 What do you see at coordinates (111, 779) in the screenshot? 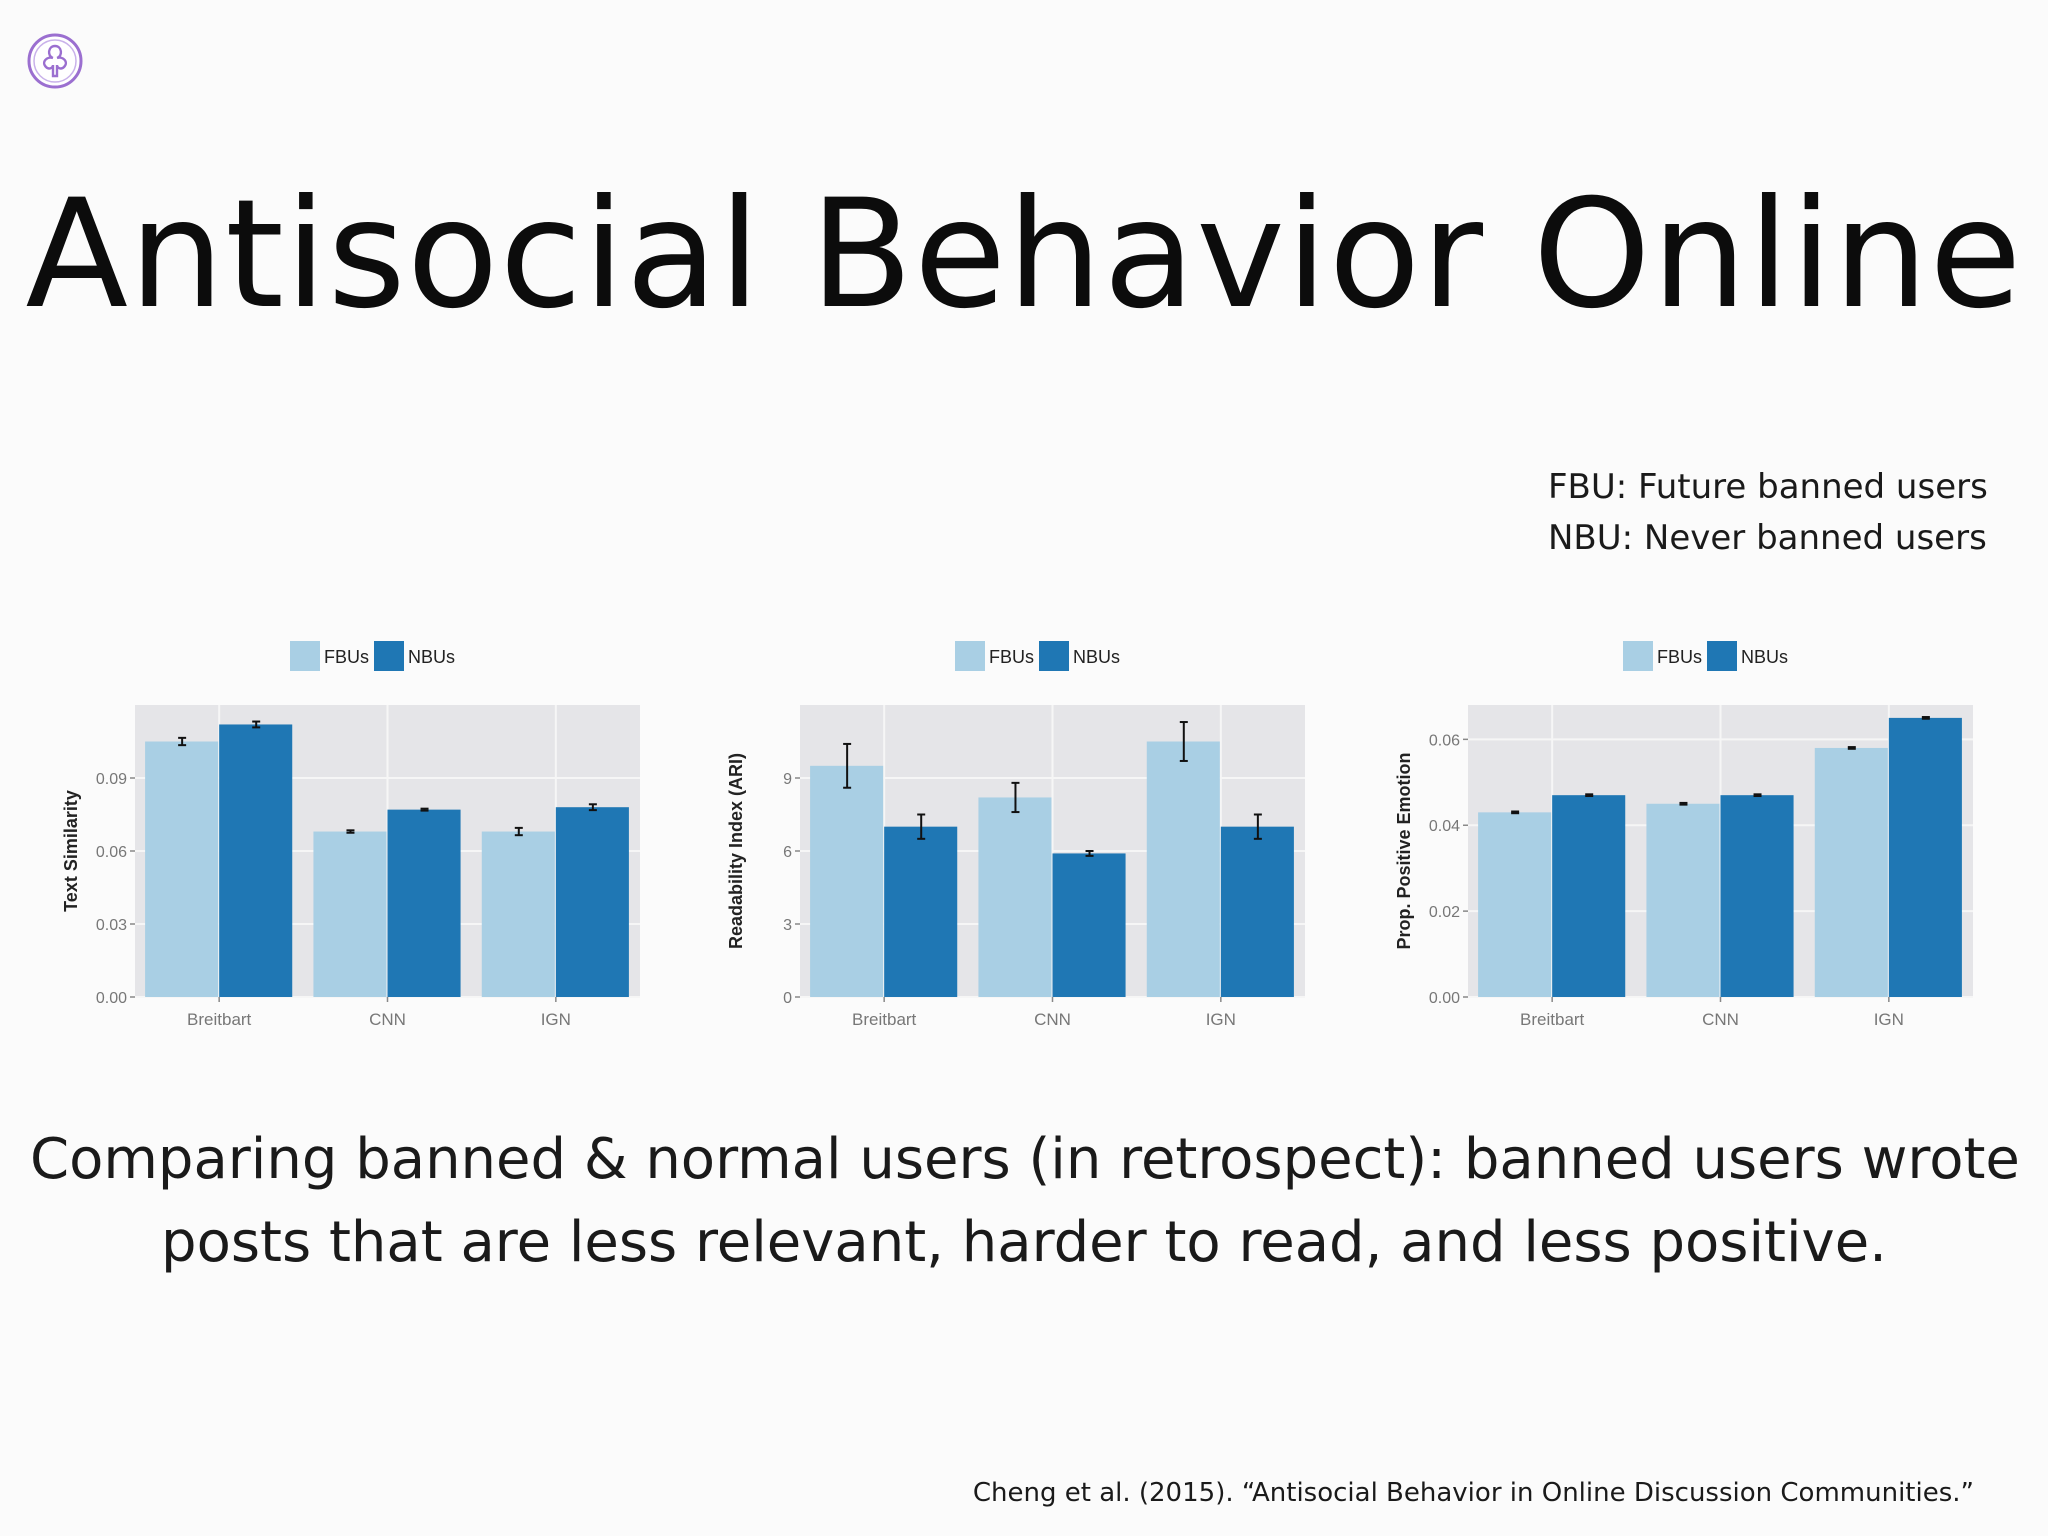
I see `y-tick-label: 0.09` at bounding box center [111, 779].